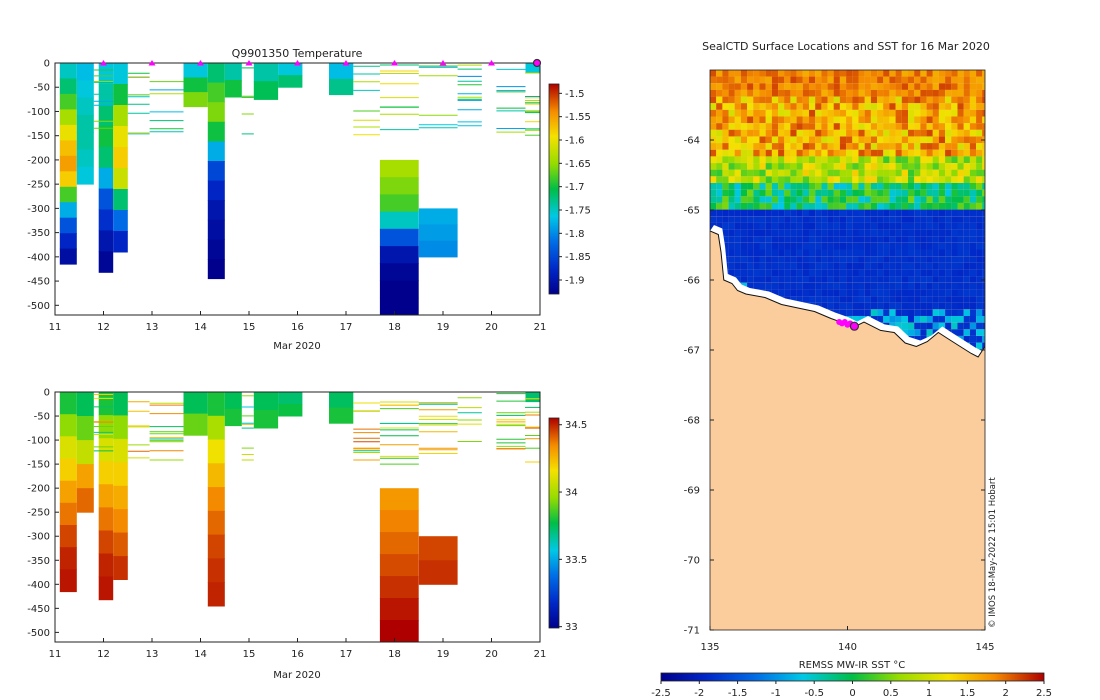 This screenshot has width=1100, height=700. I want to click on y-tick-label: -350, so click(38, 233).